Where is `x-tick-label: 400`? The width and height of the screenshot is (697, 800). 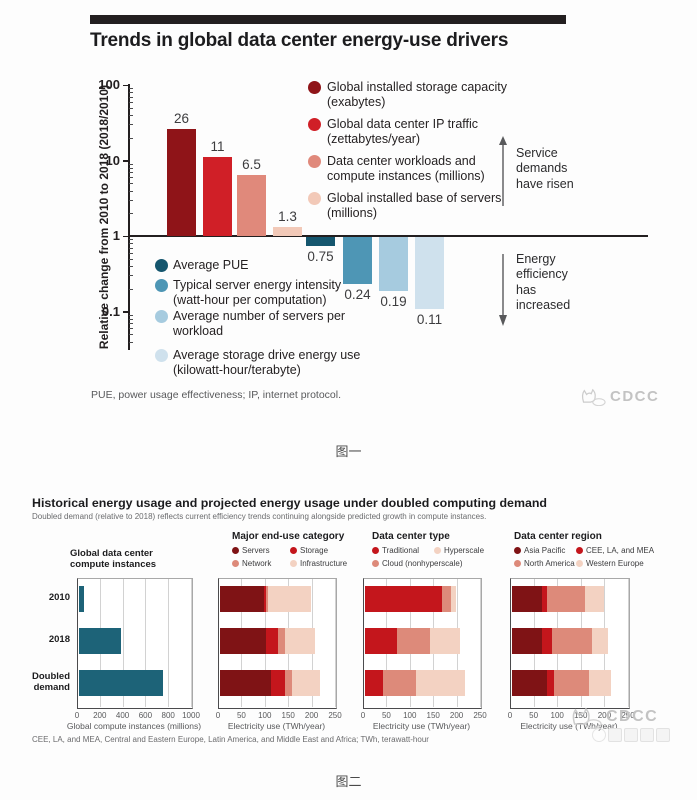
x-tick-label: 400 is located at coordinates (122, 715).